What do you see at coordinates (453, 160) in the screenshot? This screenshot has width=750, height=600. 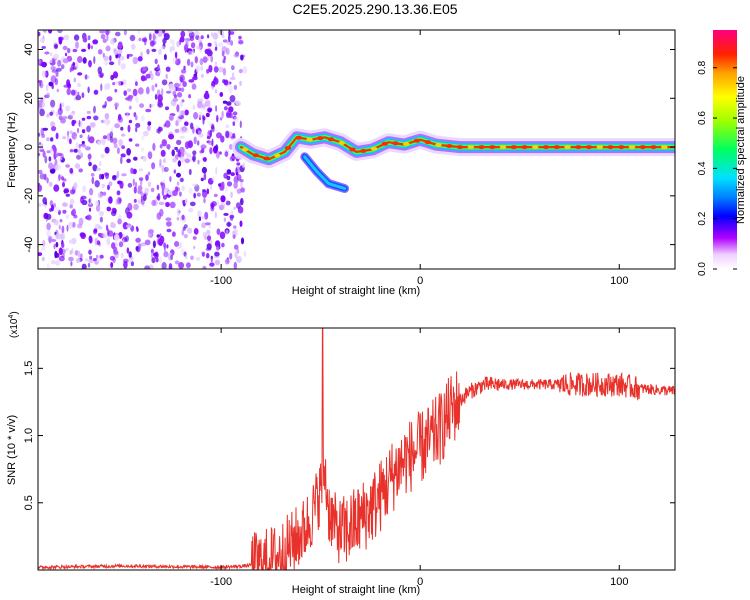 I see `spectrogram-signal` at bounding box center [453, 160].